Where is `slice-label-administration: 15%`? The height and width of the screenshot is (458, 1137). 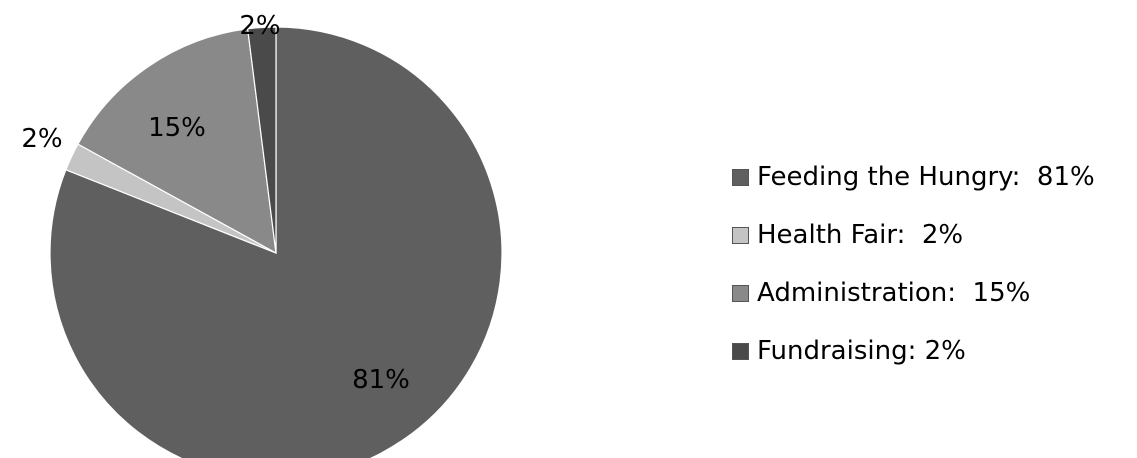
slice-label-administration: 15% is located at coordinates (177, 128).